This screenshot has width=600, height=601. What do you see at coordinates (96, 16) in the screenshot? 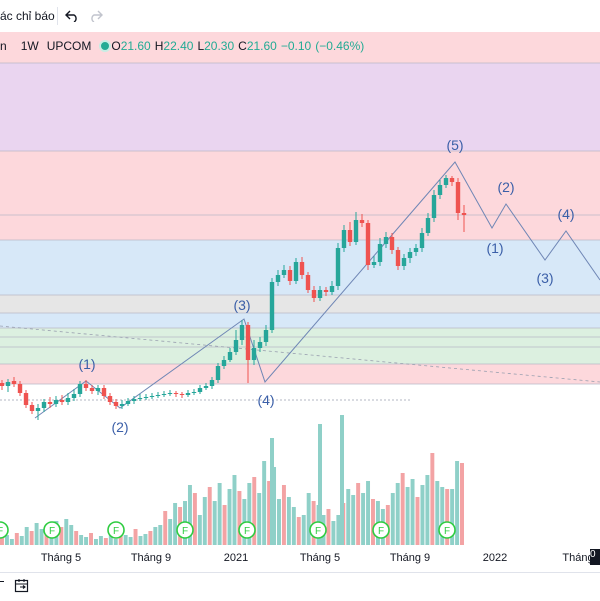
I see `redo-icon` at bounding box center [96, 16].